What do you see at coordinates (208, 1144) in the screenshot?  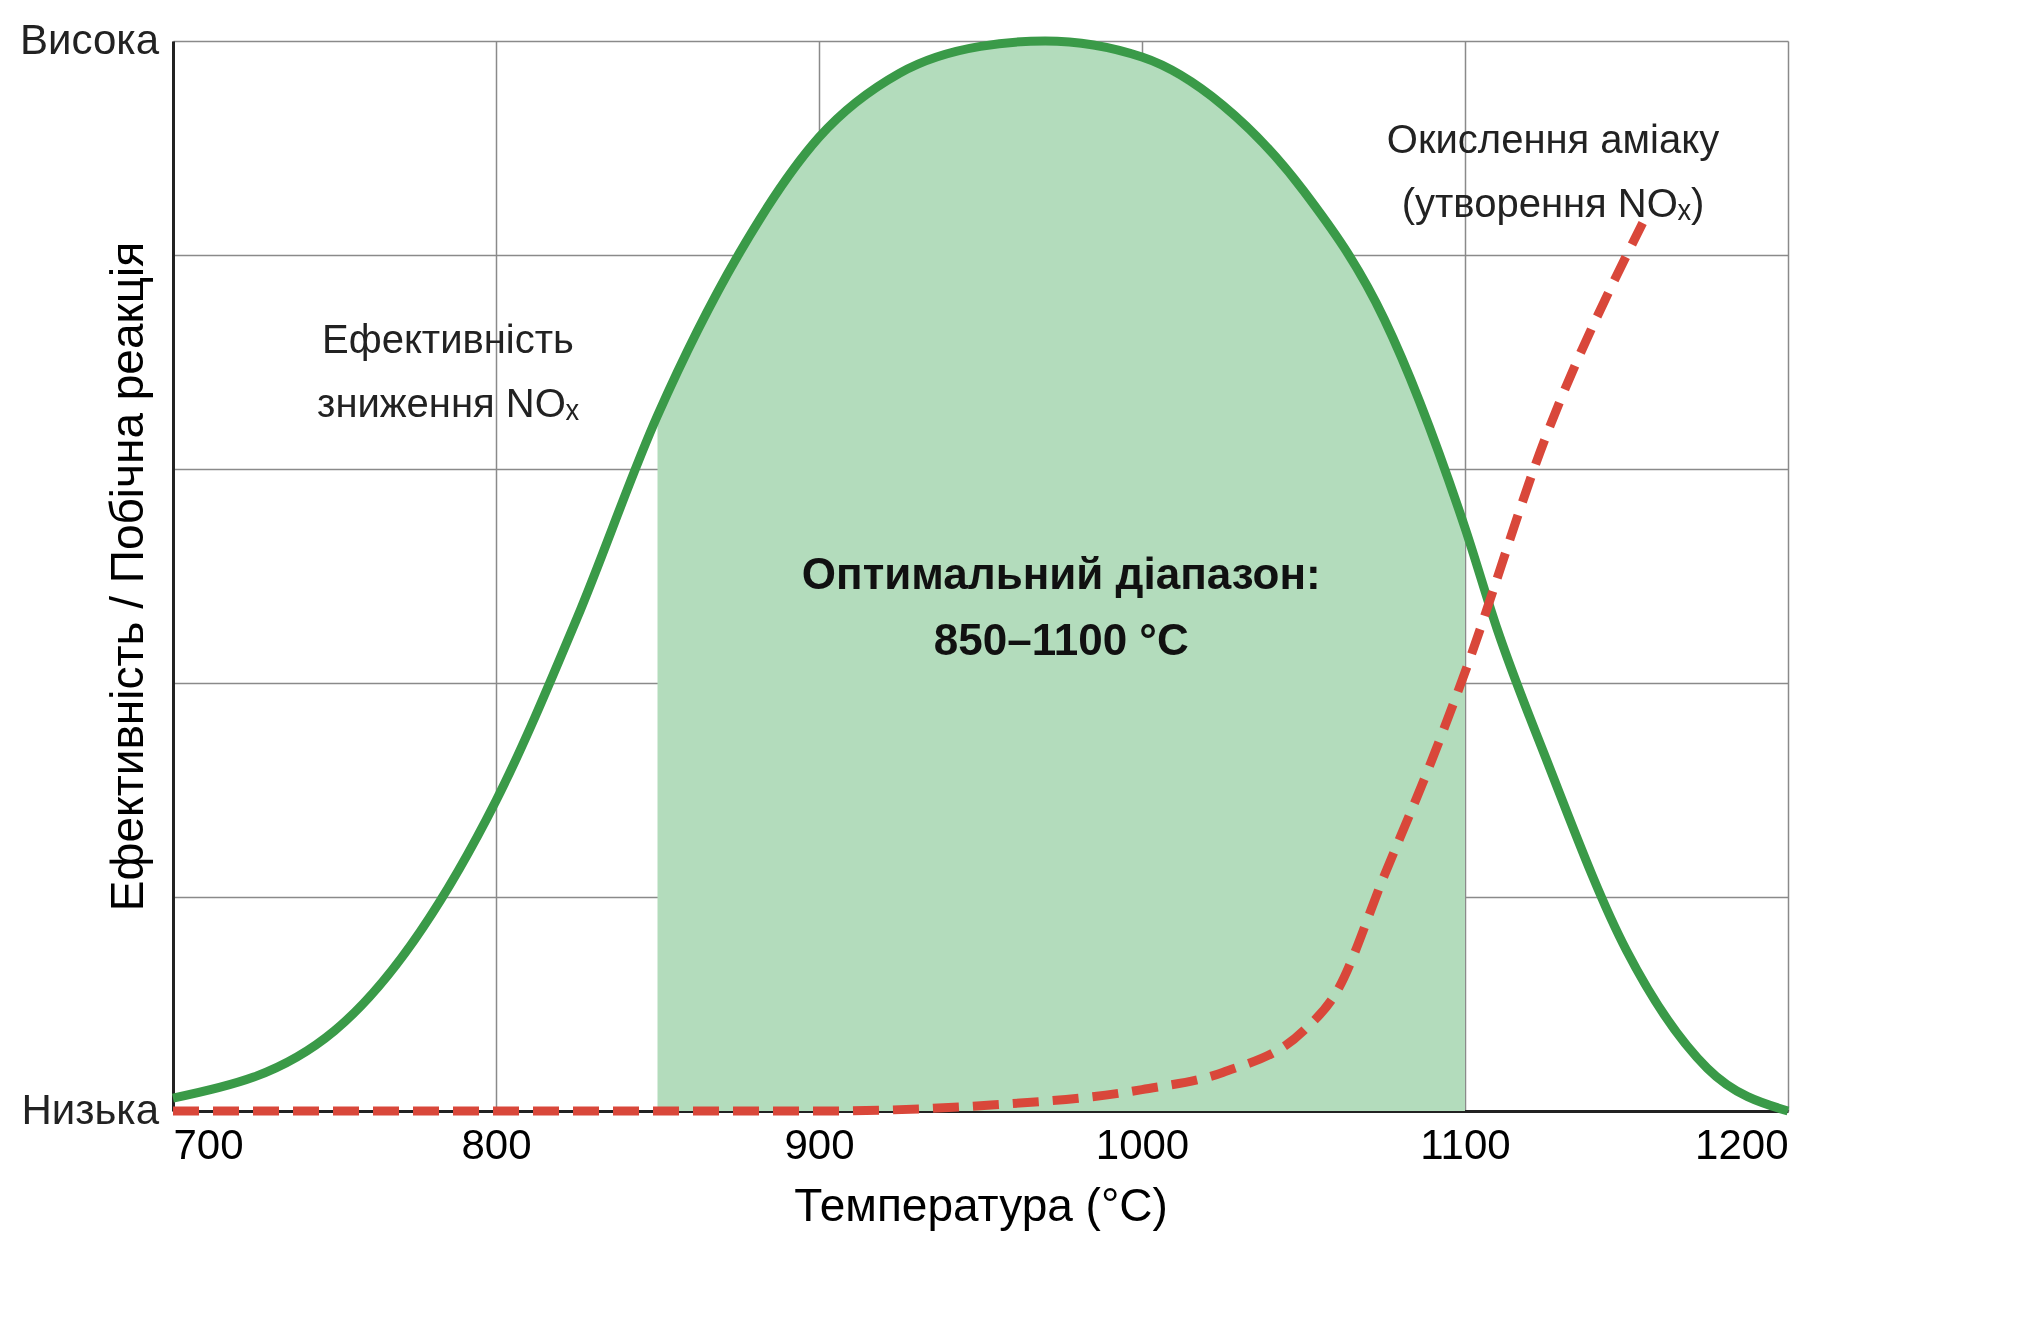 I see `x-tick-label: 700` at bounding box center [208, 1144].